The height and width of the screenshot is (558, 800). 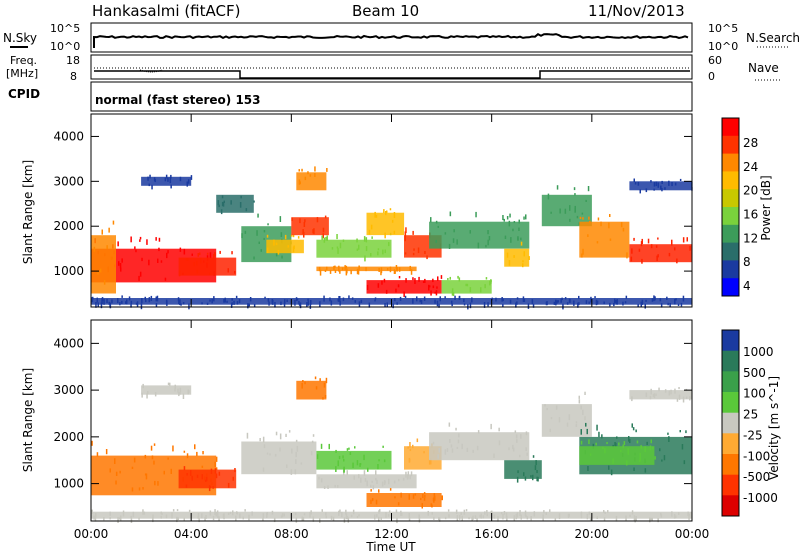 What do you see at coordinates (391, 40) in the screenshot?
I see `nsky-series` at bounding box center [391, 40].